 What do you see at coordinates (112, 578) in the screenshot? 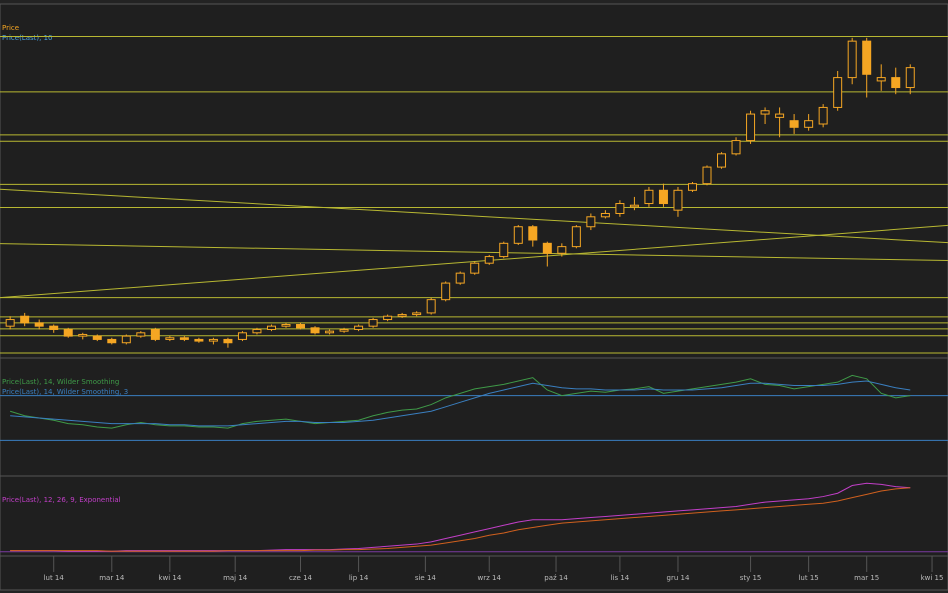
I see `x-tick-label: mar 14` at bounding box center [112, 578].